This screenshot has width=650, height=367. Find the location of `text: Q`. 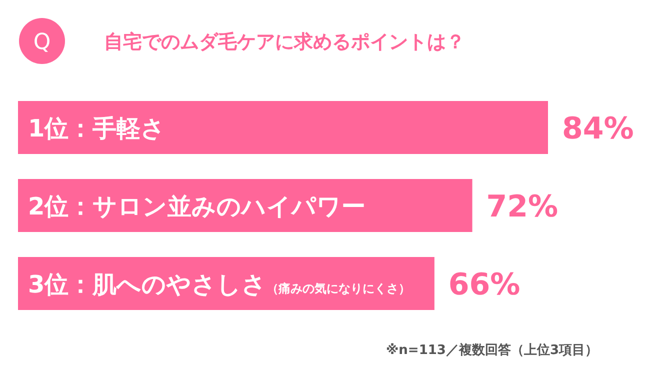

text: Q is located at coordinates (42, 42).